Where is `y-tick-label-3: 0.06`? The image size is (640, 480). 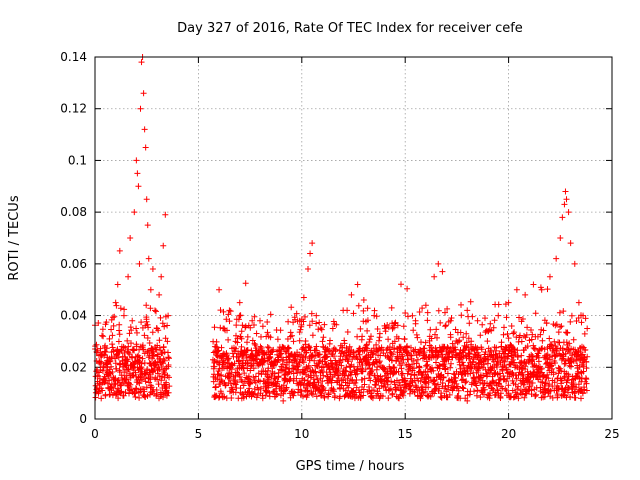 y-tick-label-3: 0.06 is located at coordinates (73, 264).